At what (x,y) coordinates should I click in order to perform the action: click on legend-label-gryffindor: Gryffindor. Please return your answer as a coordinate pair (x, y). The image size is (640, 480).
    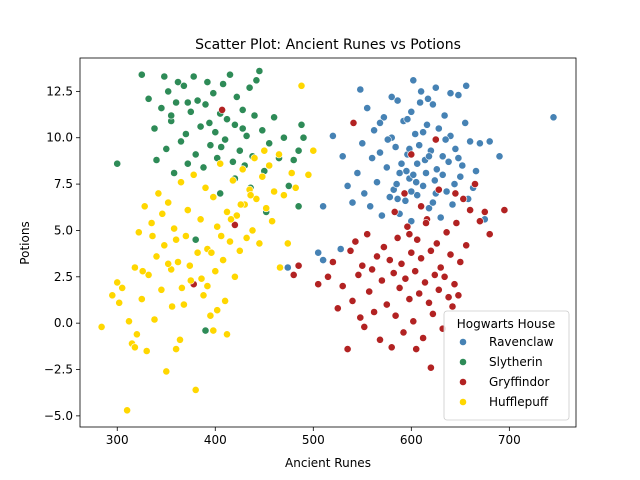
    Looking at the image, I should click on (519, 382).